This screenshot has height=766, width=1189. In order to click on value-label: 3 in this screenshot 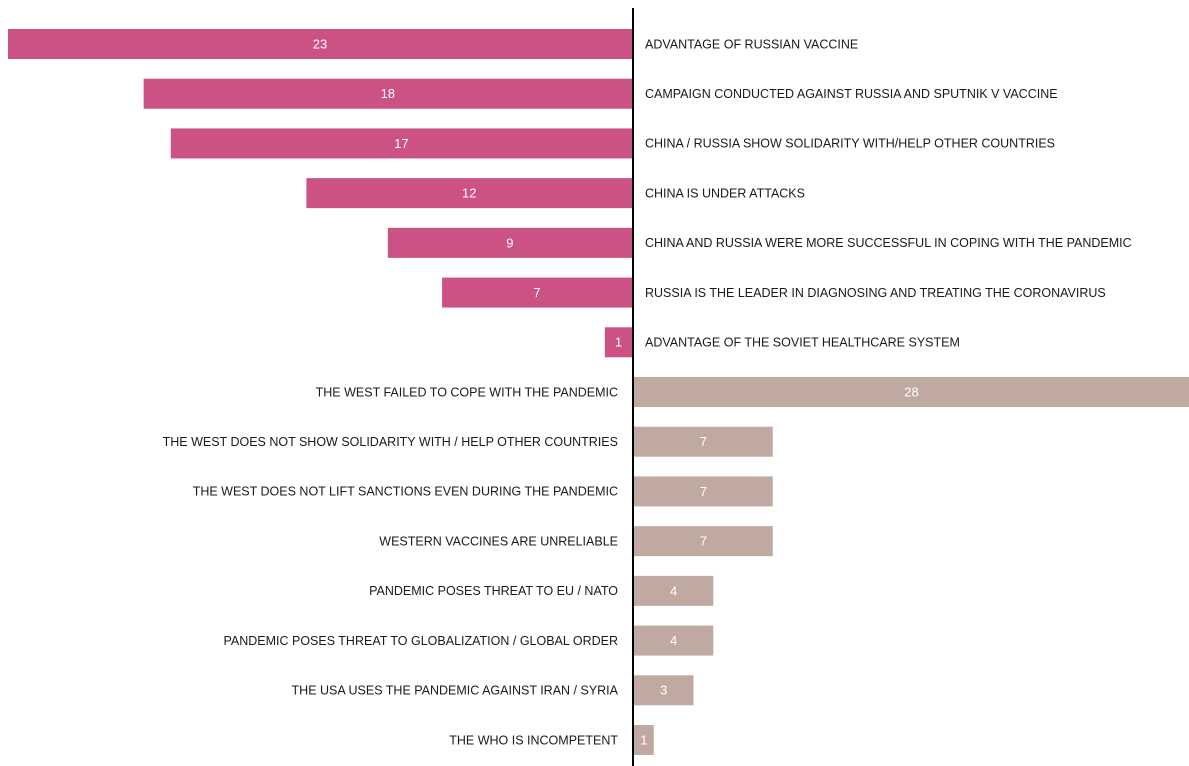, I will do `click(663, 690)`.